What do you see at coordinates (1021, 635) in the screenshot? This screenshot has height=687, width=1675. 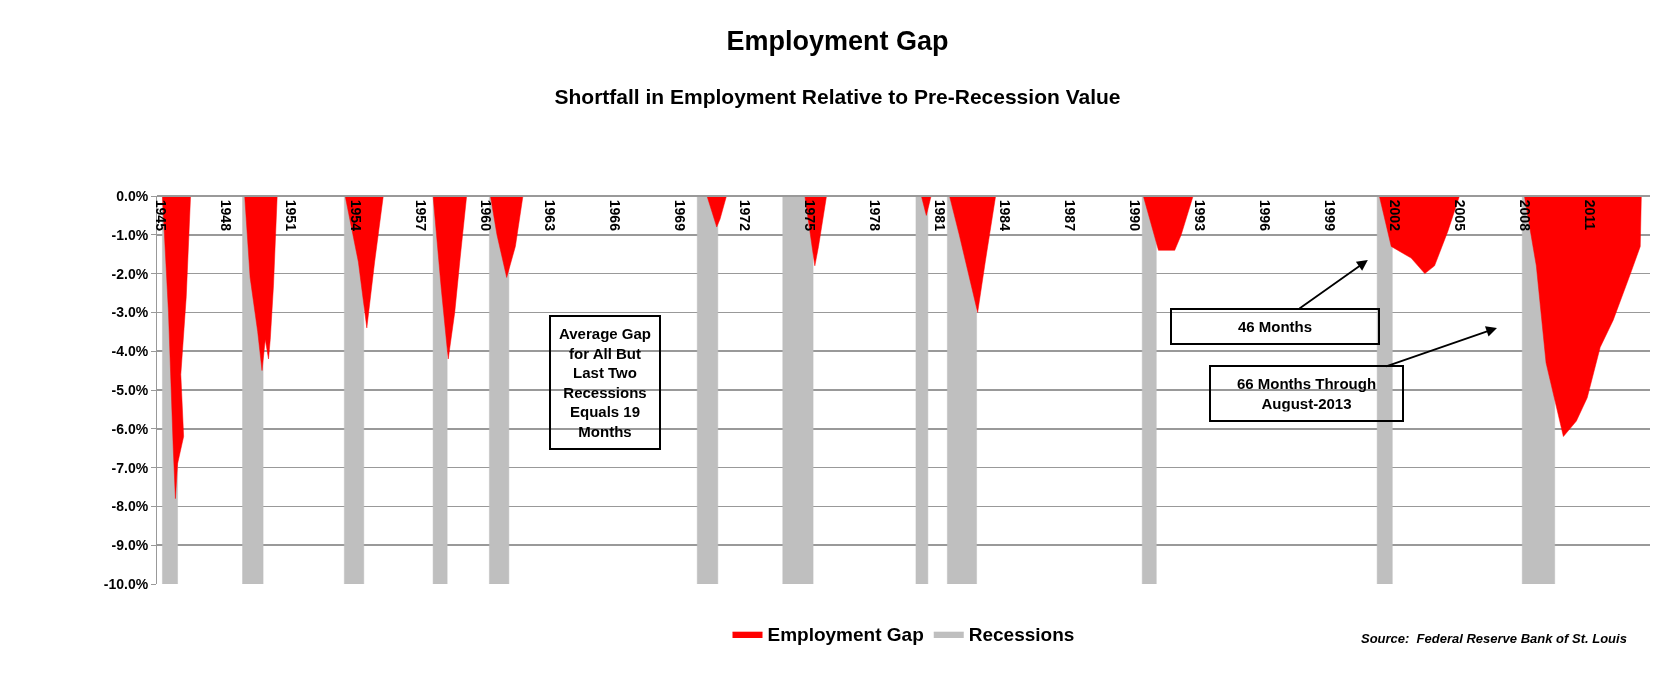 I see `legend-label: Recessions` at bounding box center [1021, 635].